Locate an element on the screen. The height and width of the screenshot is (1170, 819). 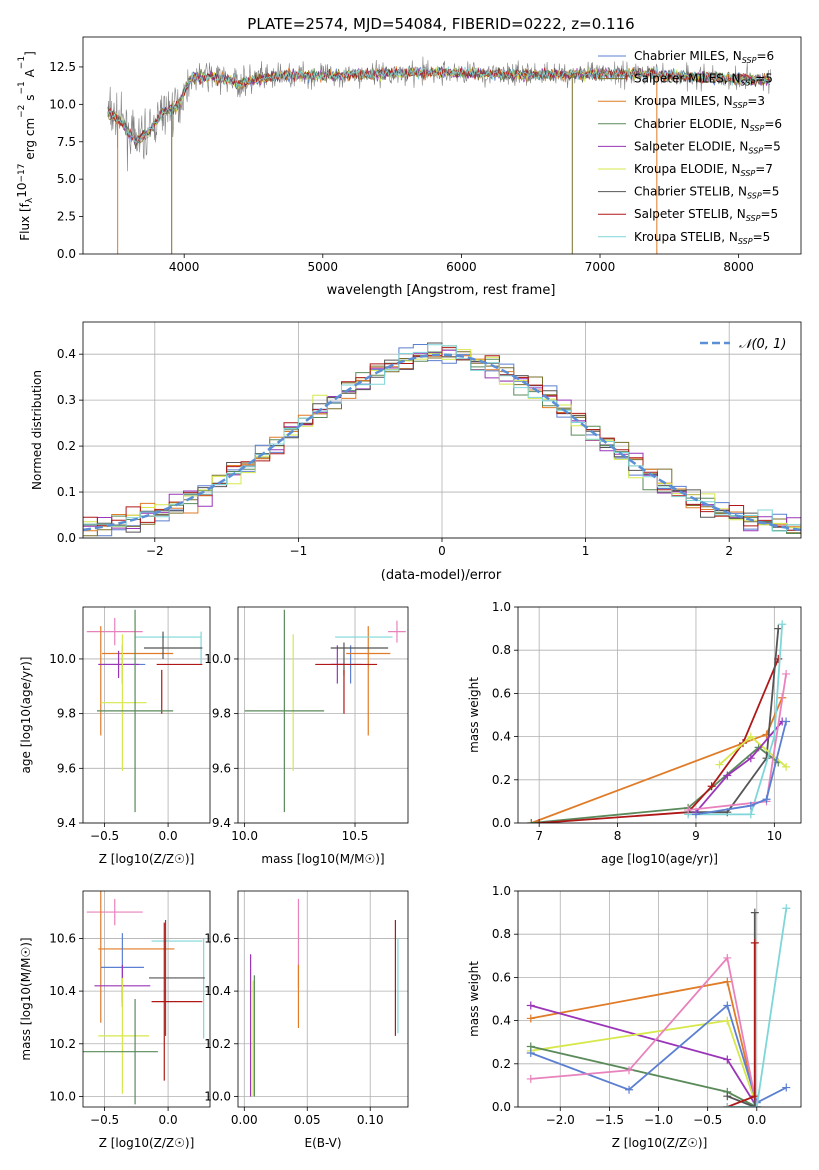
y-tick-label: 5.0 is located at coordinates (66, 179).